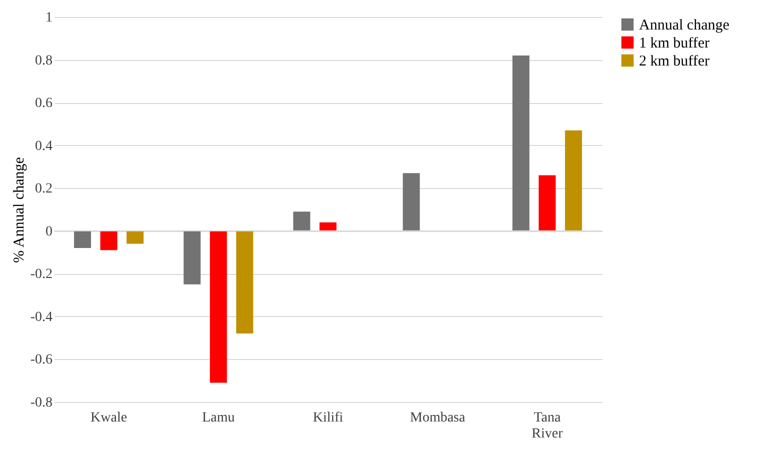 The width and height of the screenshot is (760, 469). Describe the element at coordinates (43, 146) in the screenshot. I see `y-tick-label: 0.4` at that location.